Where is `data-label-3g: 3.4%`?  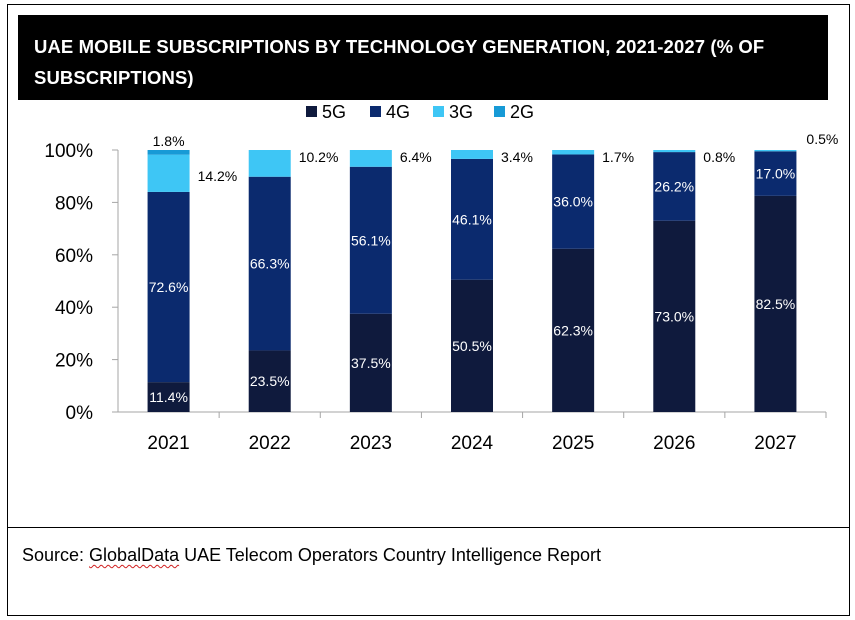
data-label-3g: 3.4% is located at coordinates (517, 157).